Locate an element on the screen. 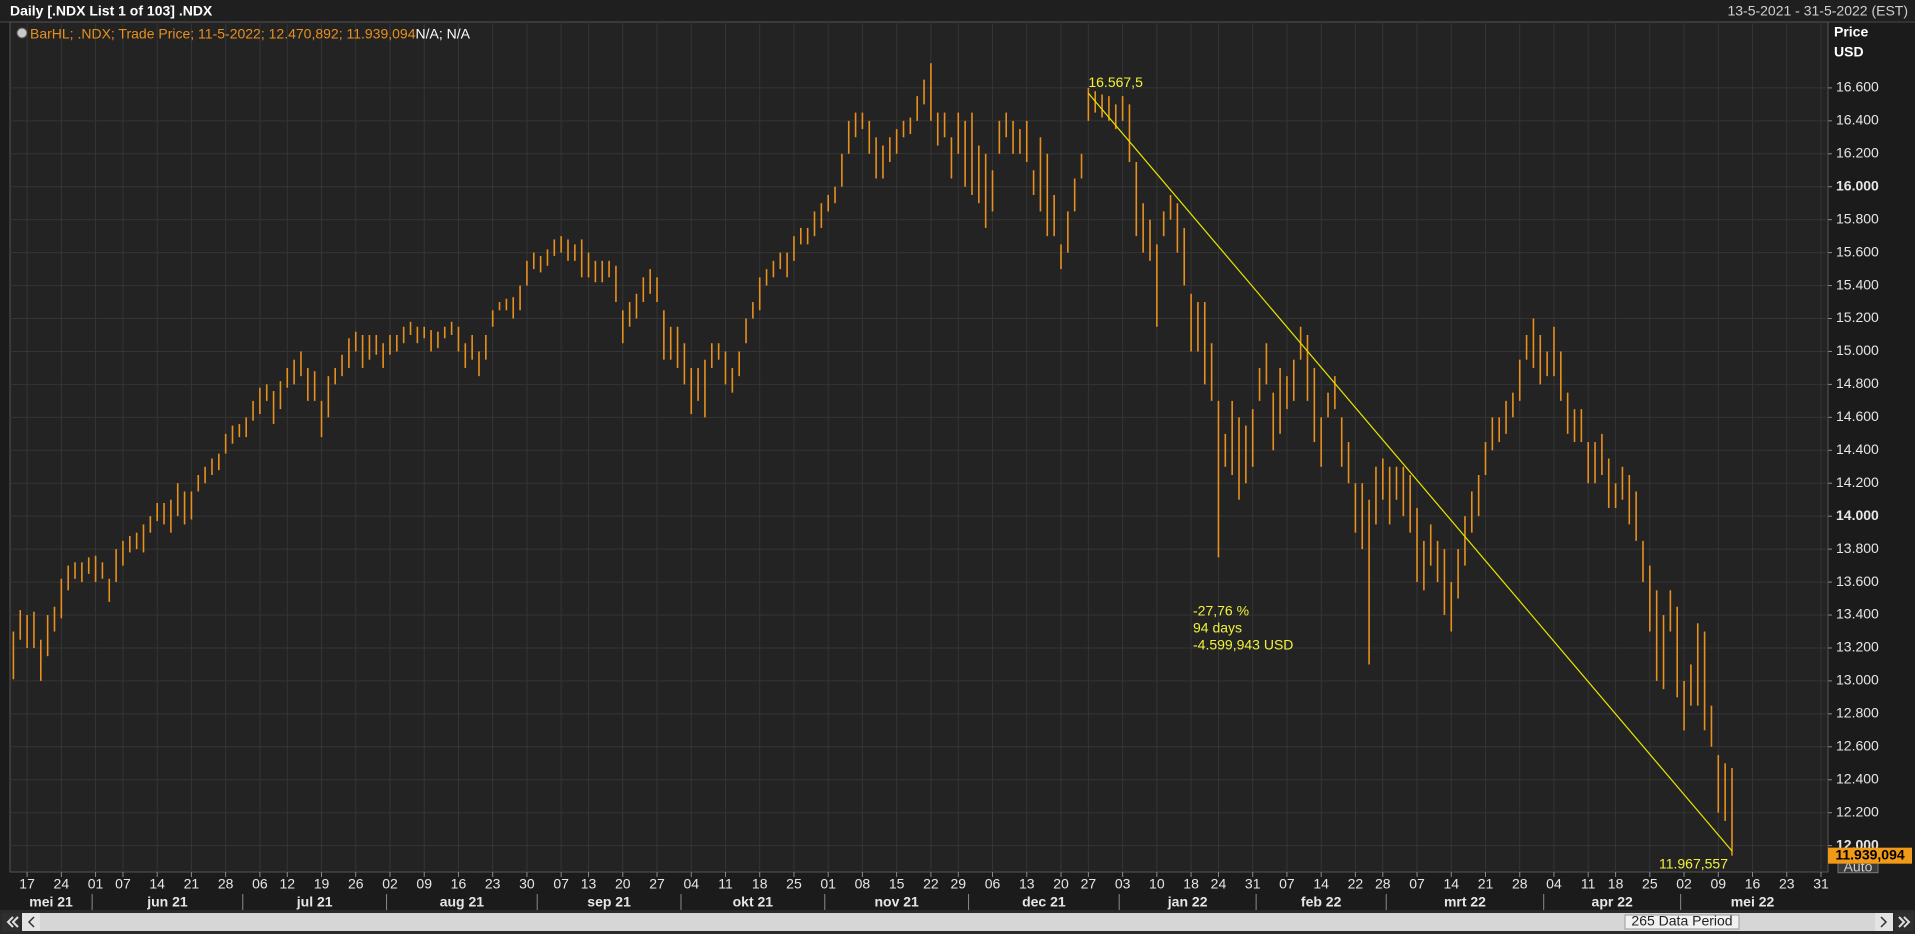 The image size is (1915, 934). y-tick-label: 13.400 is located at coordinates (1857, 614).